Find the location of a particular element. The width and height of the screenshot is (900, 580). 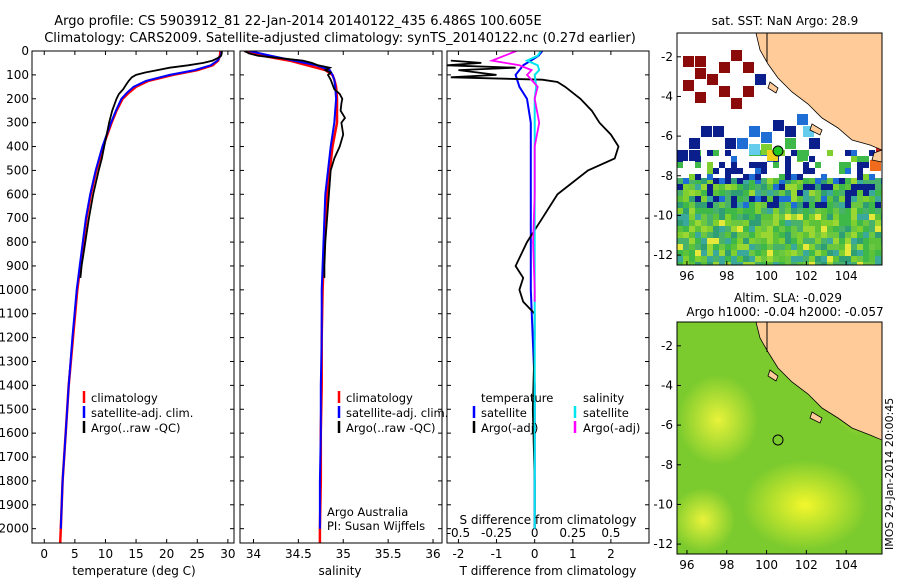

series-line-s-argo is located at coordinates (514, 176).